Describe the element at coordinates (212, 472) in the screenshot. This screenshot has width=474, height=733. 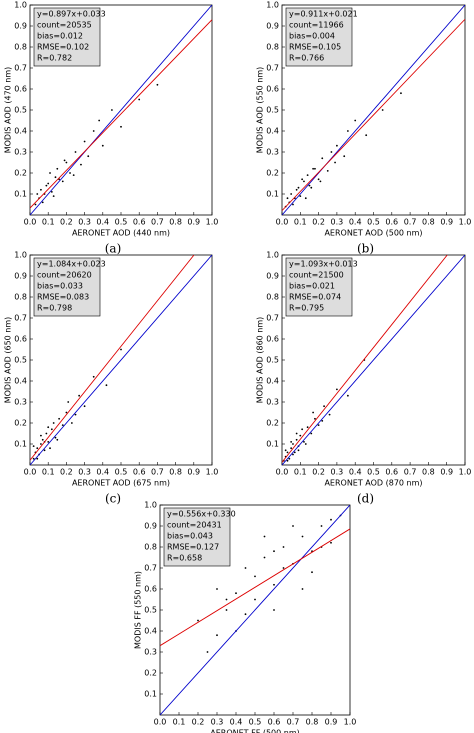
I see `x-tick-label: 1.0` at that location.